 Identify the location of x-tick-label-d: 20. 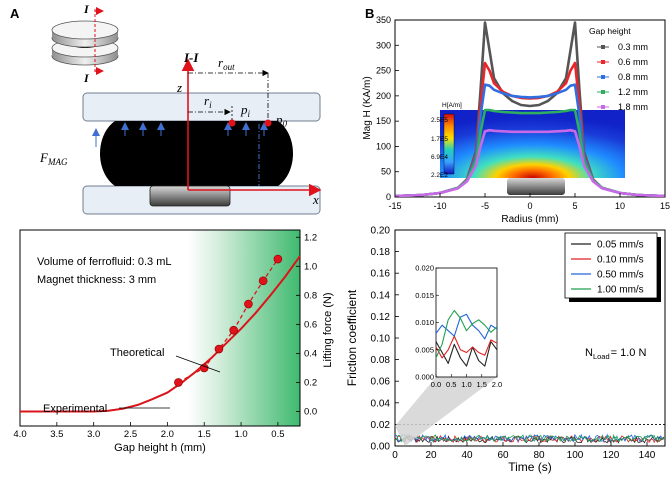
(431, 455).